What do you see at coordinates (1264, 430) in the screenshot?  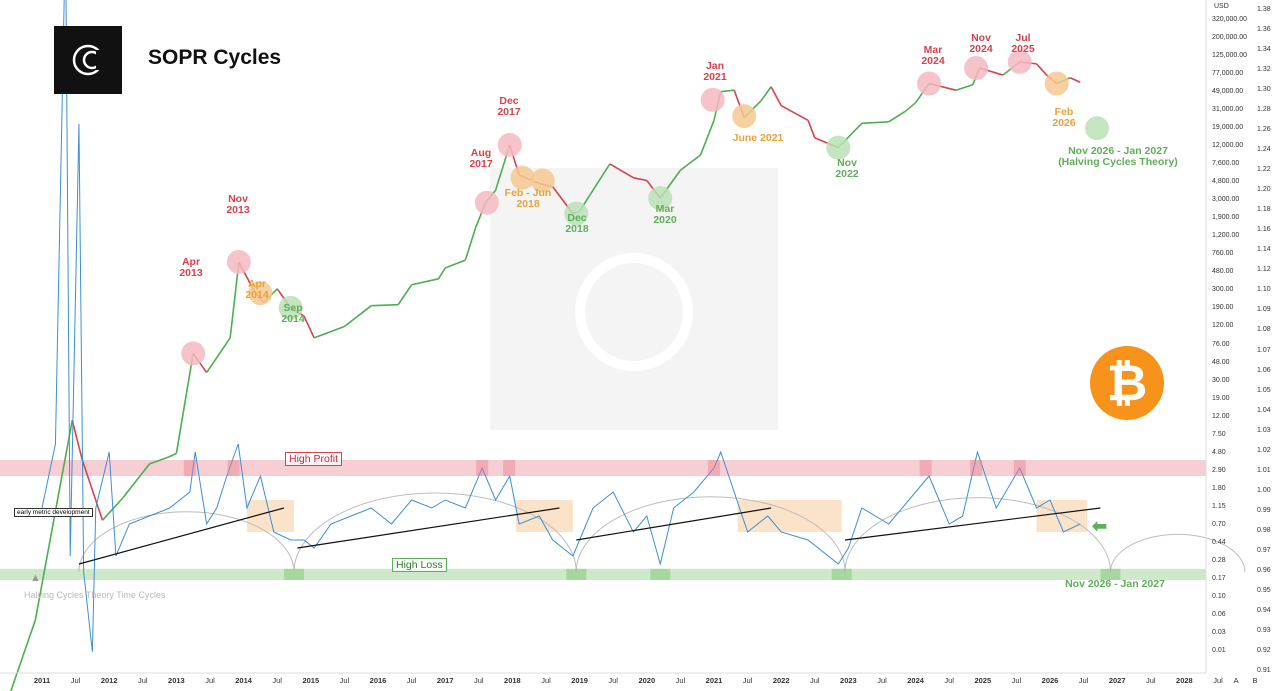 I see `sopr-axis-tick: 1.03` at bounding box center [1264, 430].